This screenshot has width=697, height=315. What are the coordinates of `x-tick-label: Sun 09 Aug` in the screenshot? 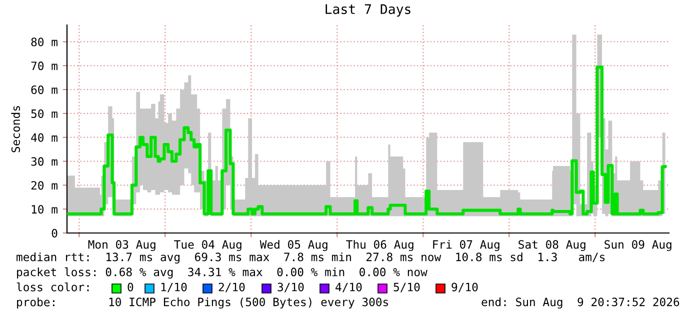 It's located at (638, 246).